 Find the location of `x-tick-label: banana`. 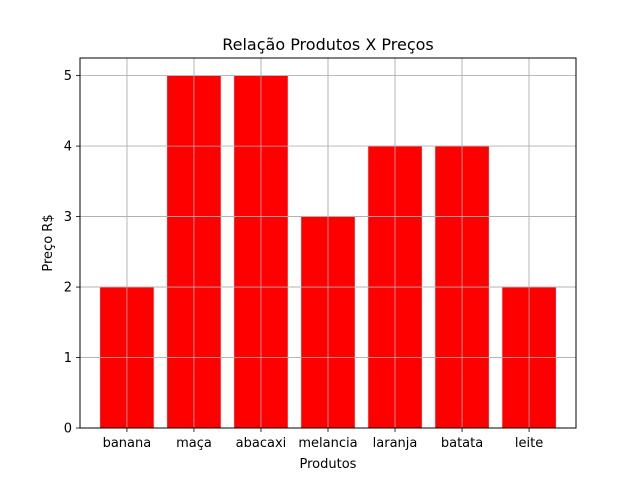

x-tick-label: banana is located at coordinates (127, 443).